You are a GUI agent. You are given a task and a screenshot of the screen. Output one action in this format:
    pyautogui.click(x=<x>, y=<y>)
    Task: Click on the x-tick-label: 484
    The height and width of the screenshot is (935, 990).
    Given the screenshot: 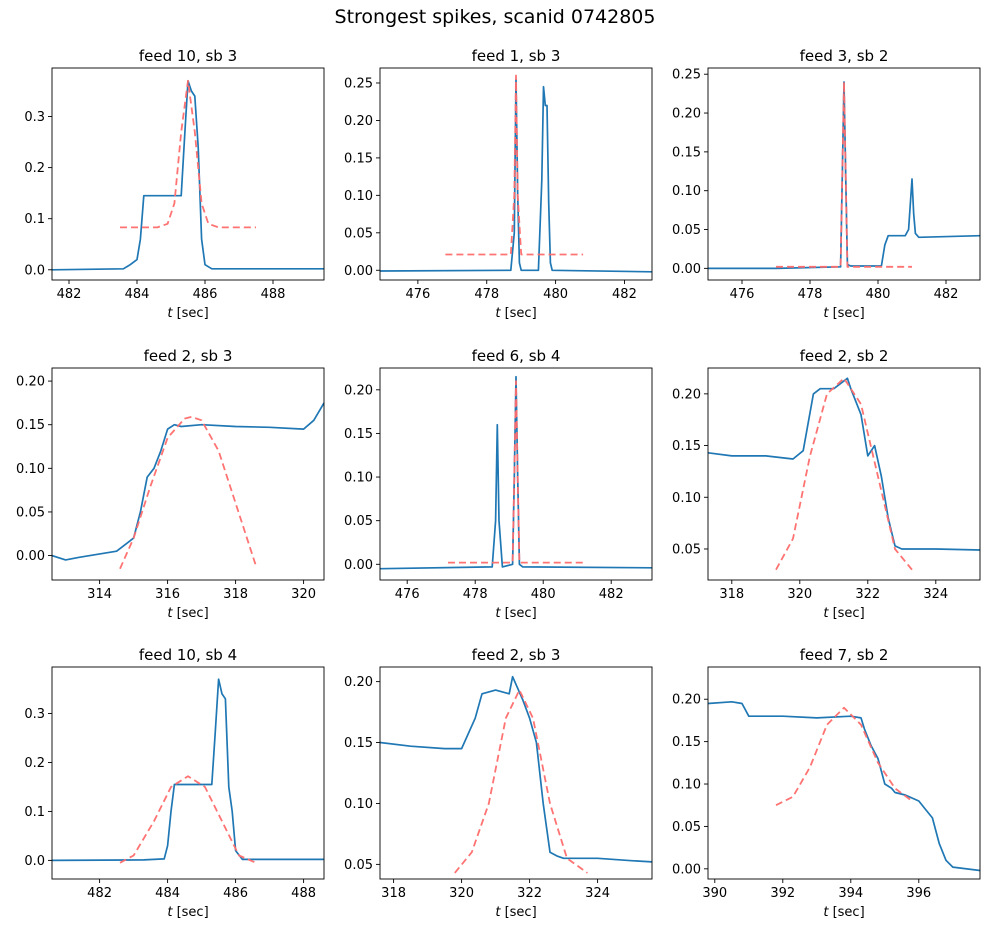 What is the action you would take?
    pyautogui.click(x=167, y=893)
    